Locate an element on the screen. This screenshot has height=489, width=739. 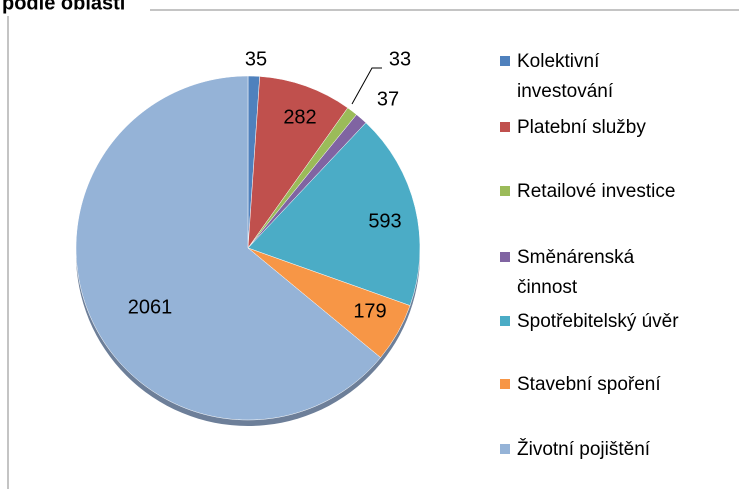
legend-entry: Stavební spoření is located at coordinates (619, 385).